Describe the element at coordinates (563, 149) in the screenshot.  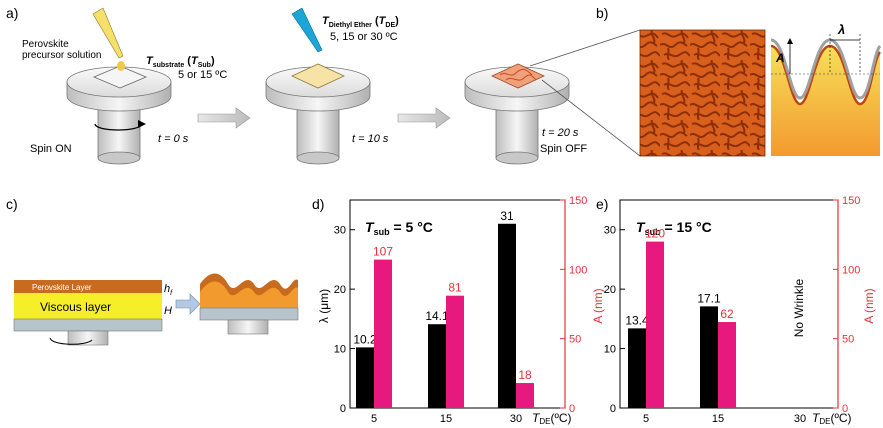
I see `spin-off-label: Spin OFF` at that location.